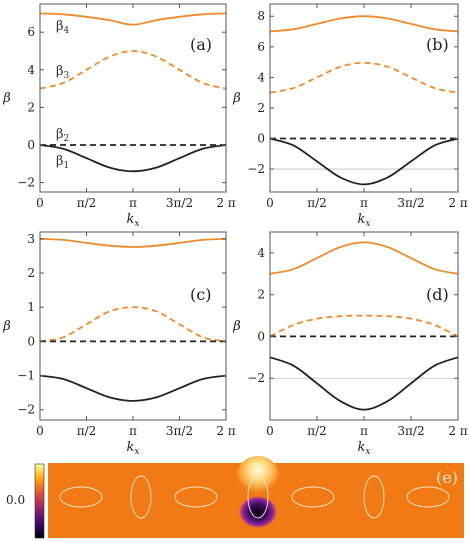  I want to click on panel-tag-e: (e), so click(447, 477).